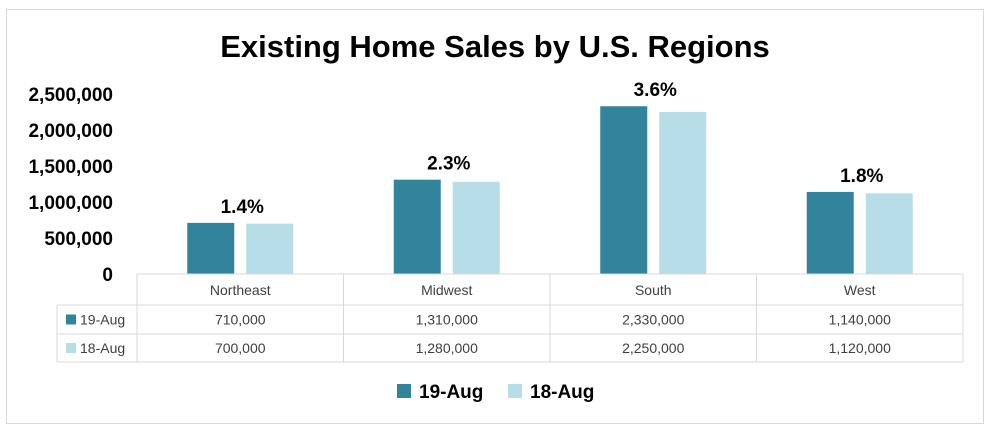 The image size is (991, 431). What do you see at coordinates (653, 290) in the screenshot?
I see `category-label: South` at bounding box center [653, 290].